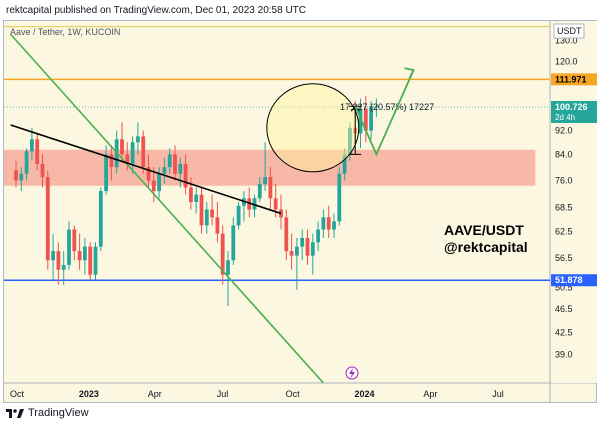  I want to click on price-tick-label: 56.5, so click(564, 258).